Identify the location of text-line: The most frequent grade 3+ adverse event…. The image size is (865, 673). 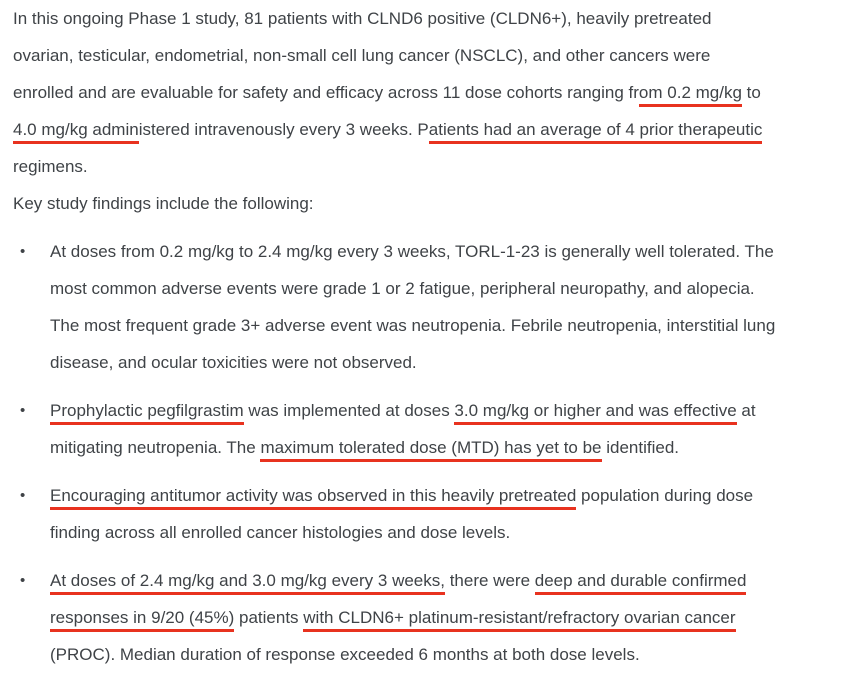
(450, 325).